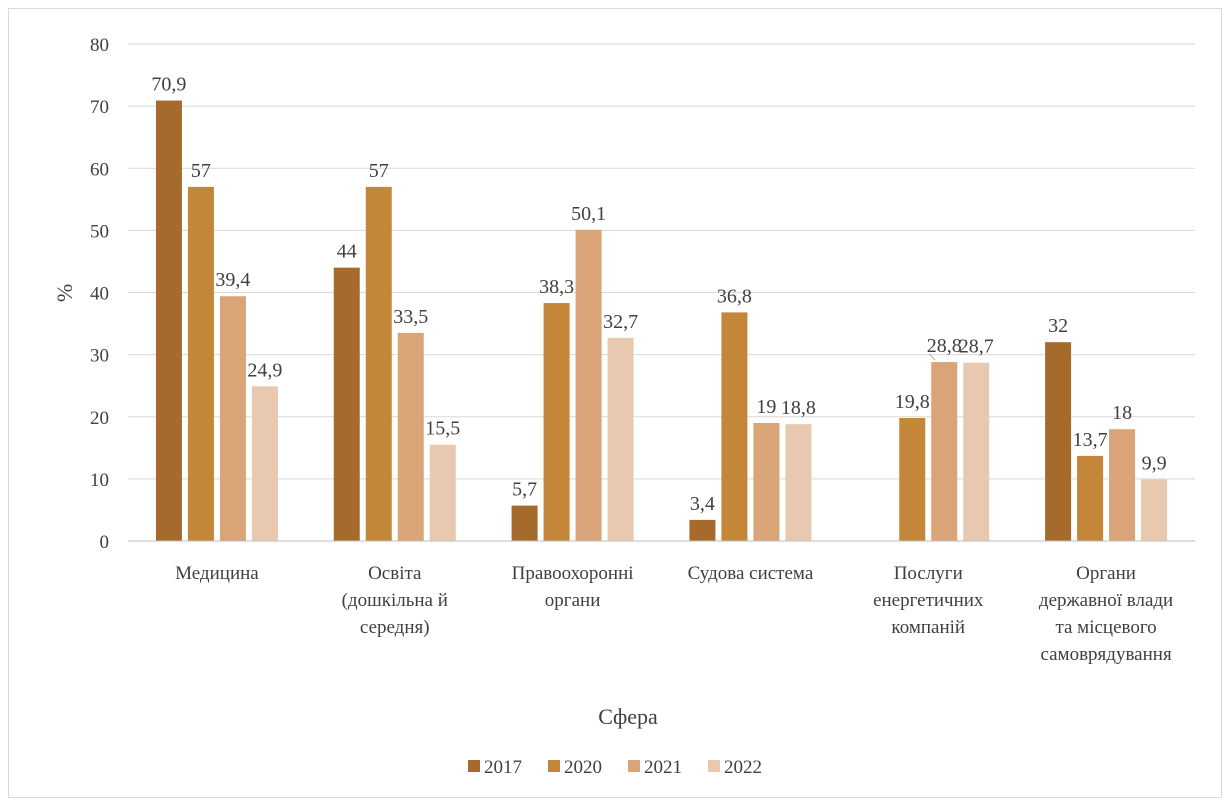 The image size is (1231, 805). What do you see at coordinates (1105, 654) in the screenshot?
I see `x-category-label: самоврядування` at bounding box center [1105, 654].